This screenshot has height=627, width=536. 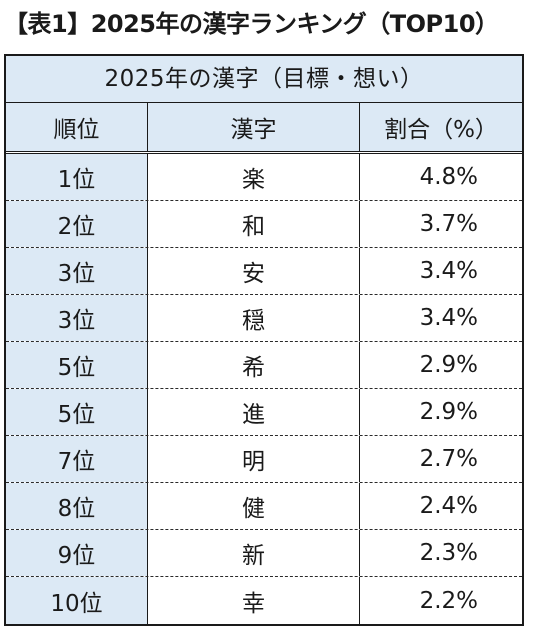 I want to click on kanji-cell: 幸, so click(x=254, y=600).